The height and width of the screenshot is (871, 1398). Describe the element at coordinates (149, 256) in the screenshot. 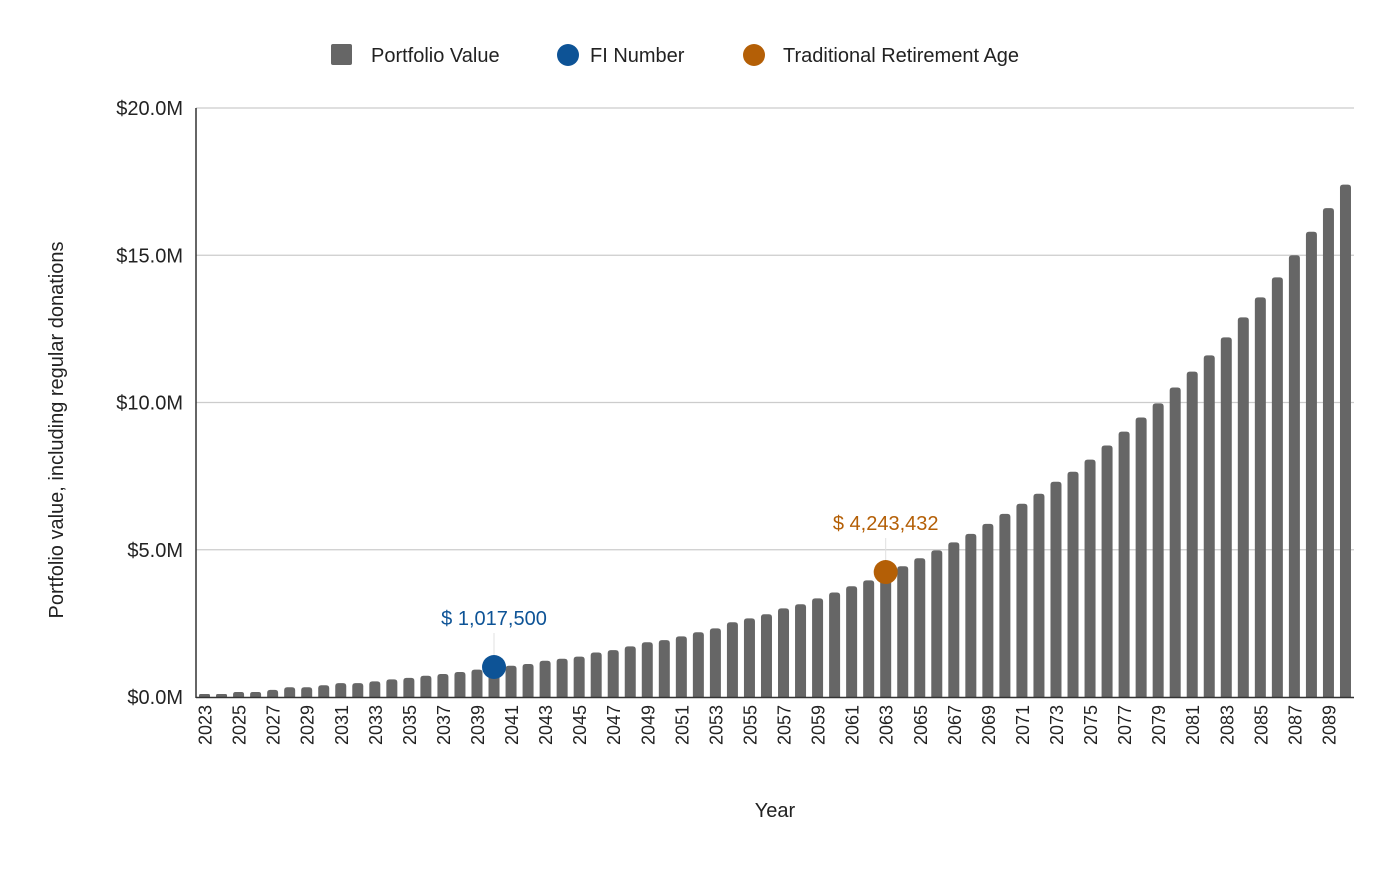

I see `y-tick-label: $15.0M` at that location.